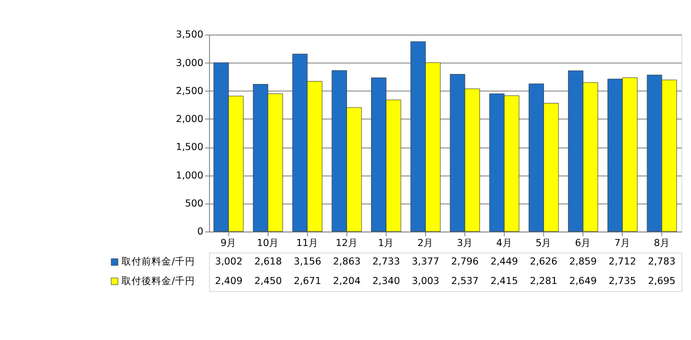  What do you see at coordinates (465, 262) in the screenshot?
I see `data-label: 2,796` at bounding box center [465, 262].